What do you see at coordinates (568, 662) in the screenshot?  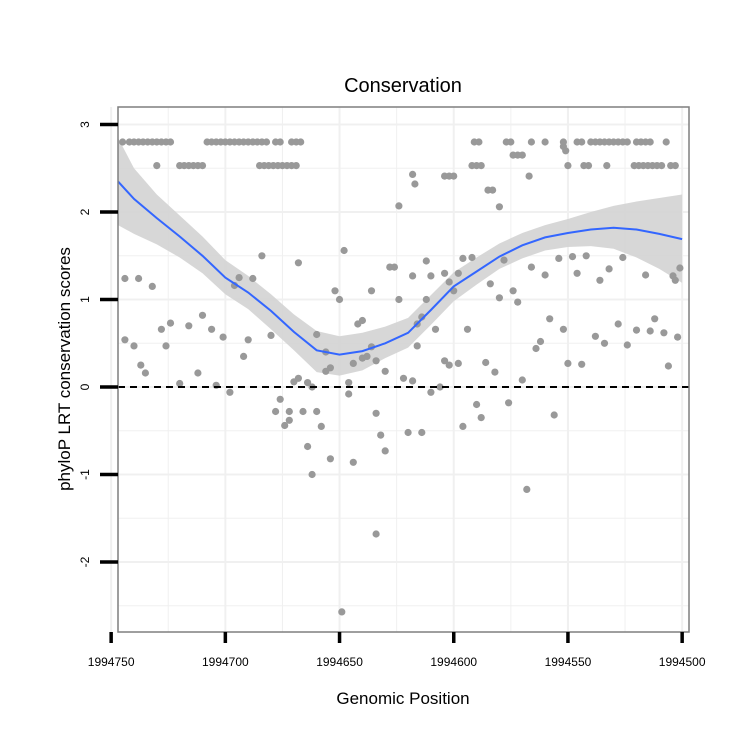 I see `x-tick-label: 1994550` at bounding box center [568, 662].